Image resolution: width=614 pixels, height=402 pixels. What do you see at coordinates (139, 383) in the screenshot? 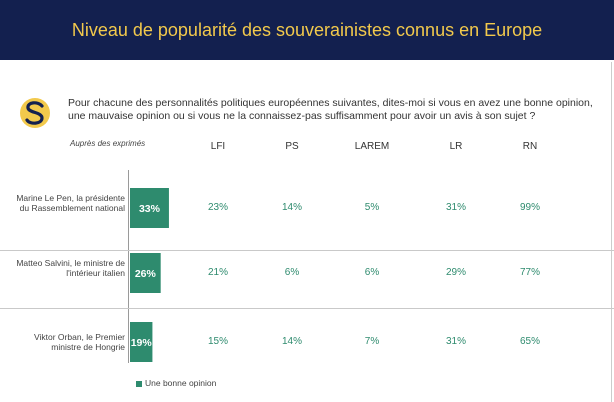
I see `legend-swatch` at bounding box center [139, 383].